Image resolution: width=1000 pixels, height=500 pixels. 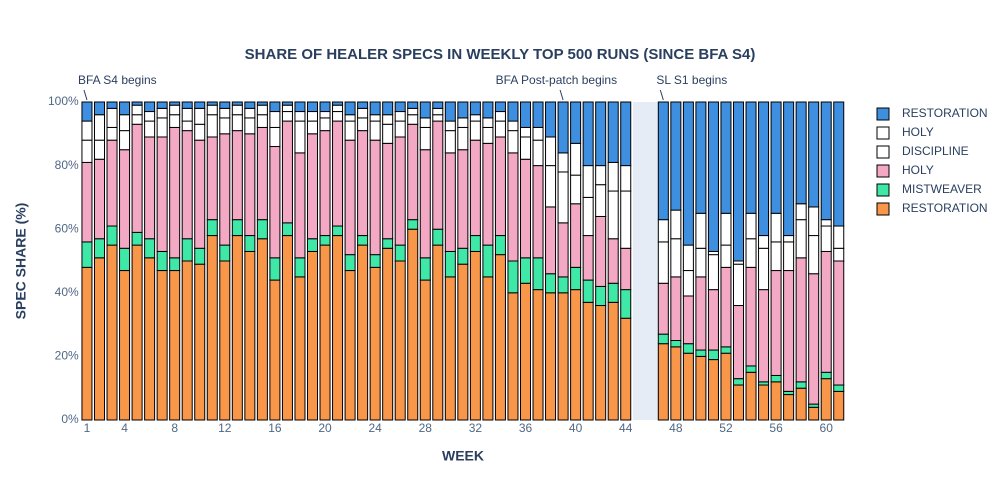 What do you see at coordinates (561, 95) in the screenshot?
I see `annotation-arrow` at bounding box center [561, 95].